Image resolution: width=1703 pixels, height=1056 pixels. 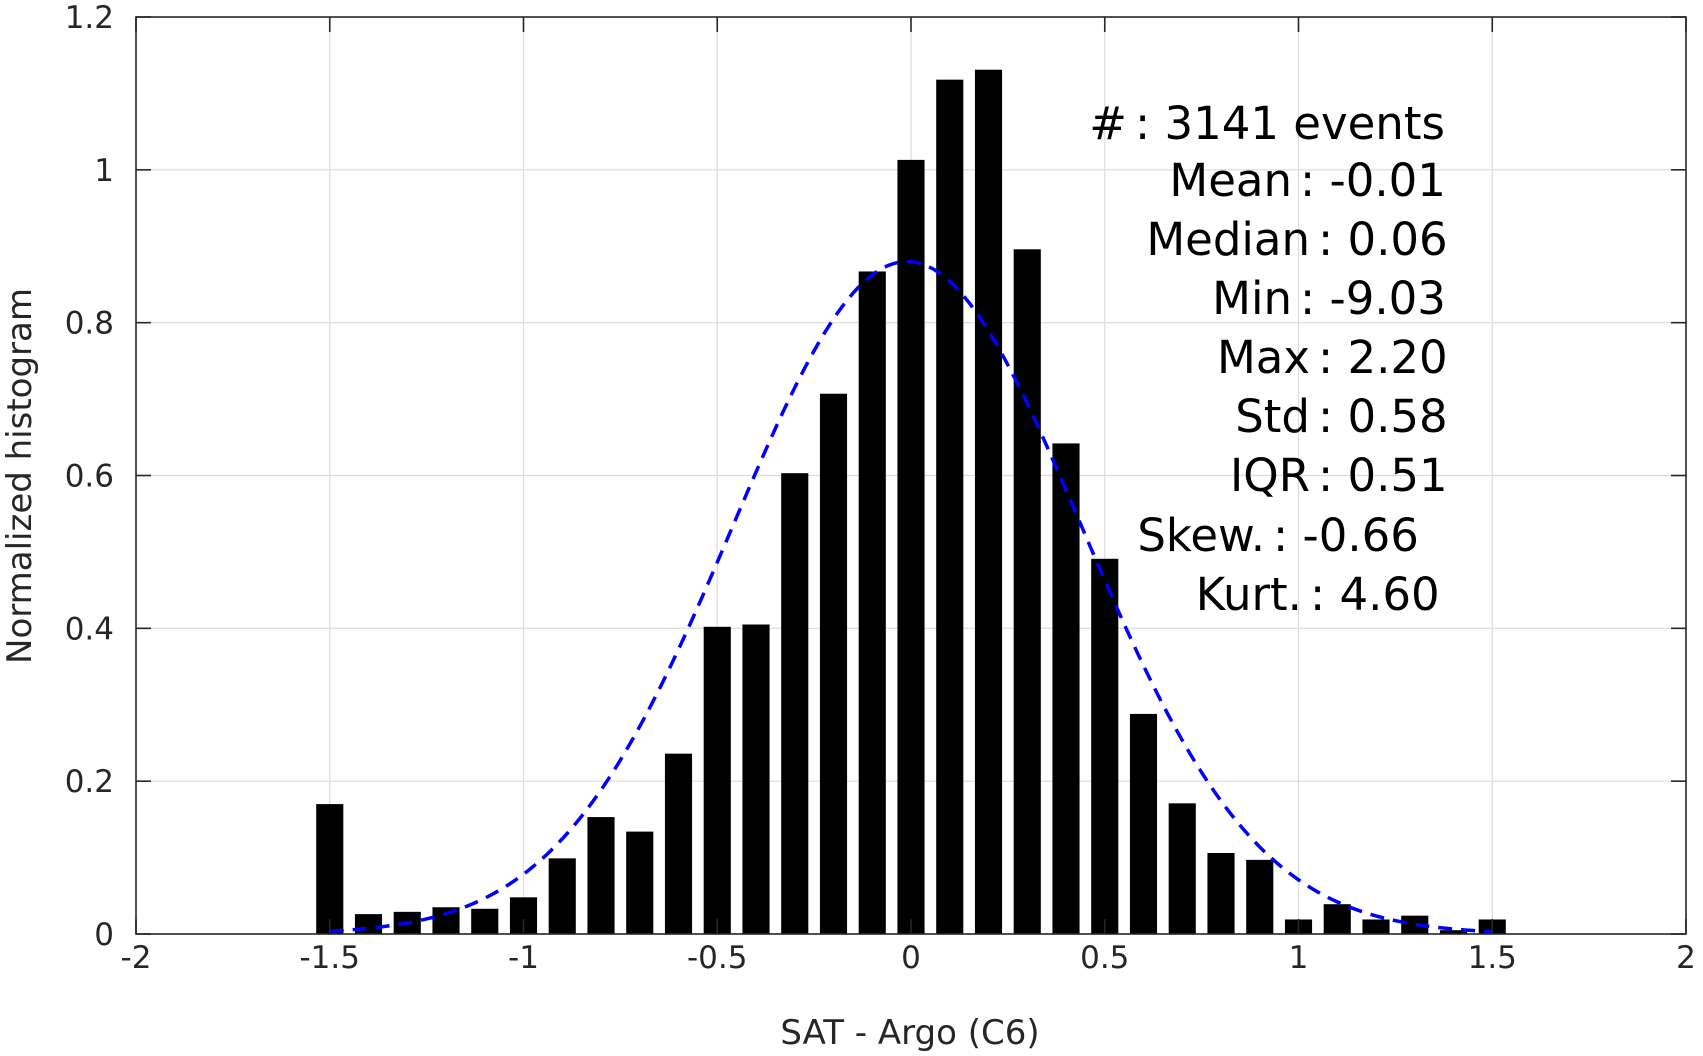 I want to click on x-tick-label: 1.5, so click(x=1492, y=958).